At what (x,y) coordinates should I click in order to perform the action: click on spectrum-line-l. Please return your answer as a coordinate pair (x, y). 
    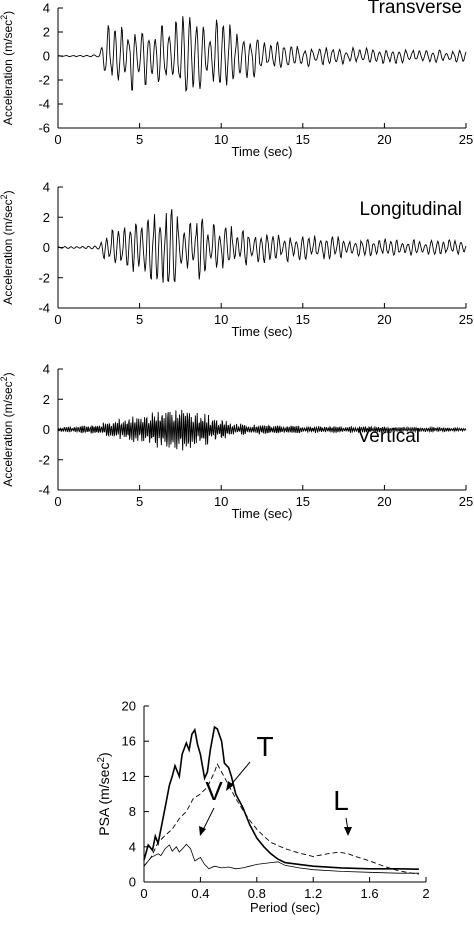
    Looking at the image, I should click on (281, 818).